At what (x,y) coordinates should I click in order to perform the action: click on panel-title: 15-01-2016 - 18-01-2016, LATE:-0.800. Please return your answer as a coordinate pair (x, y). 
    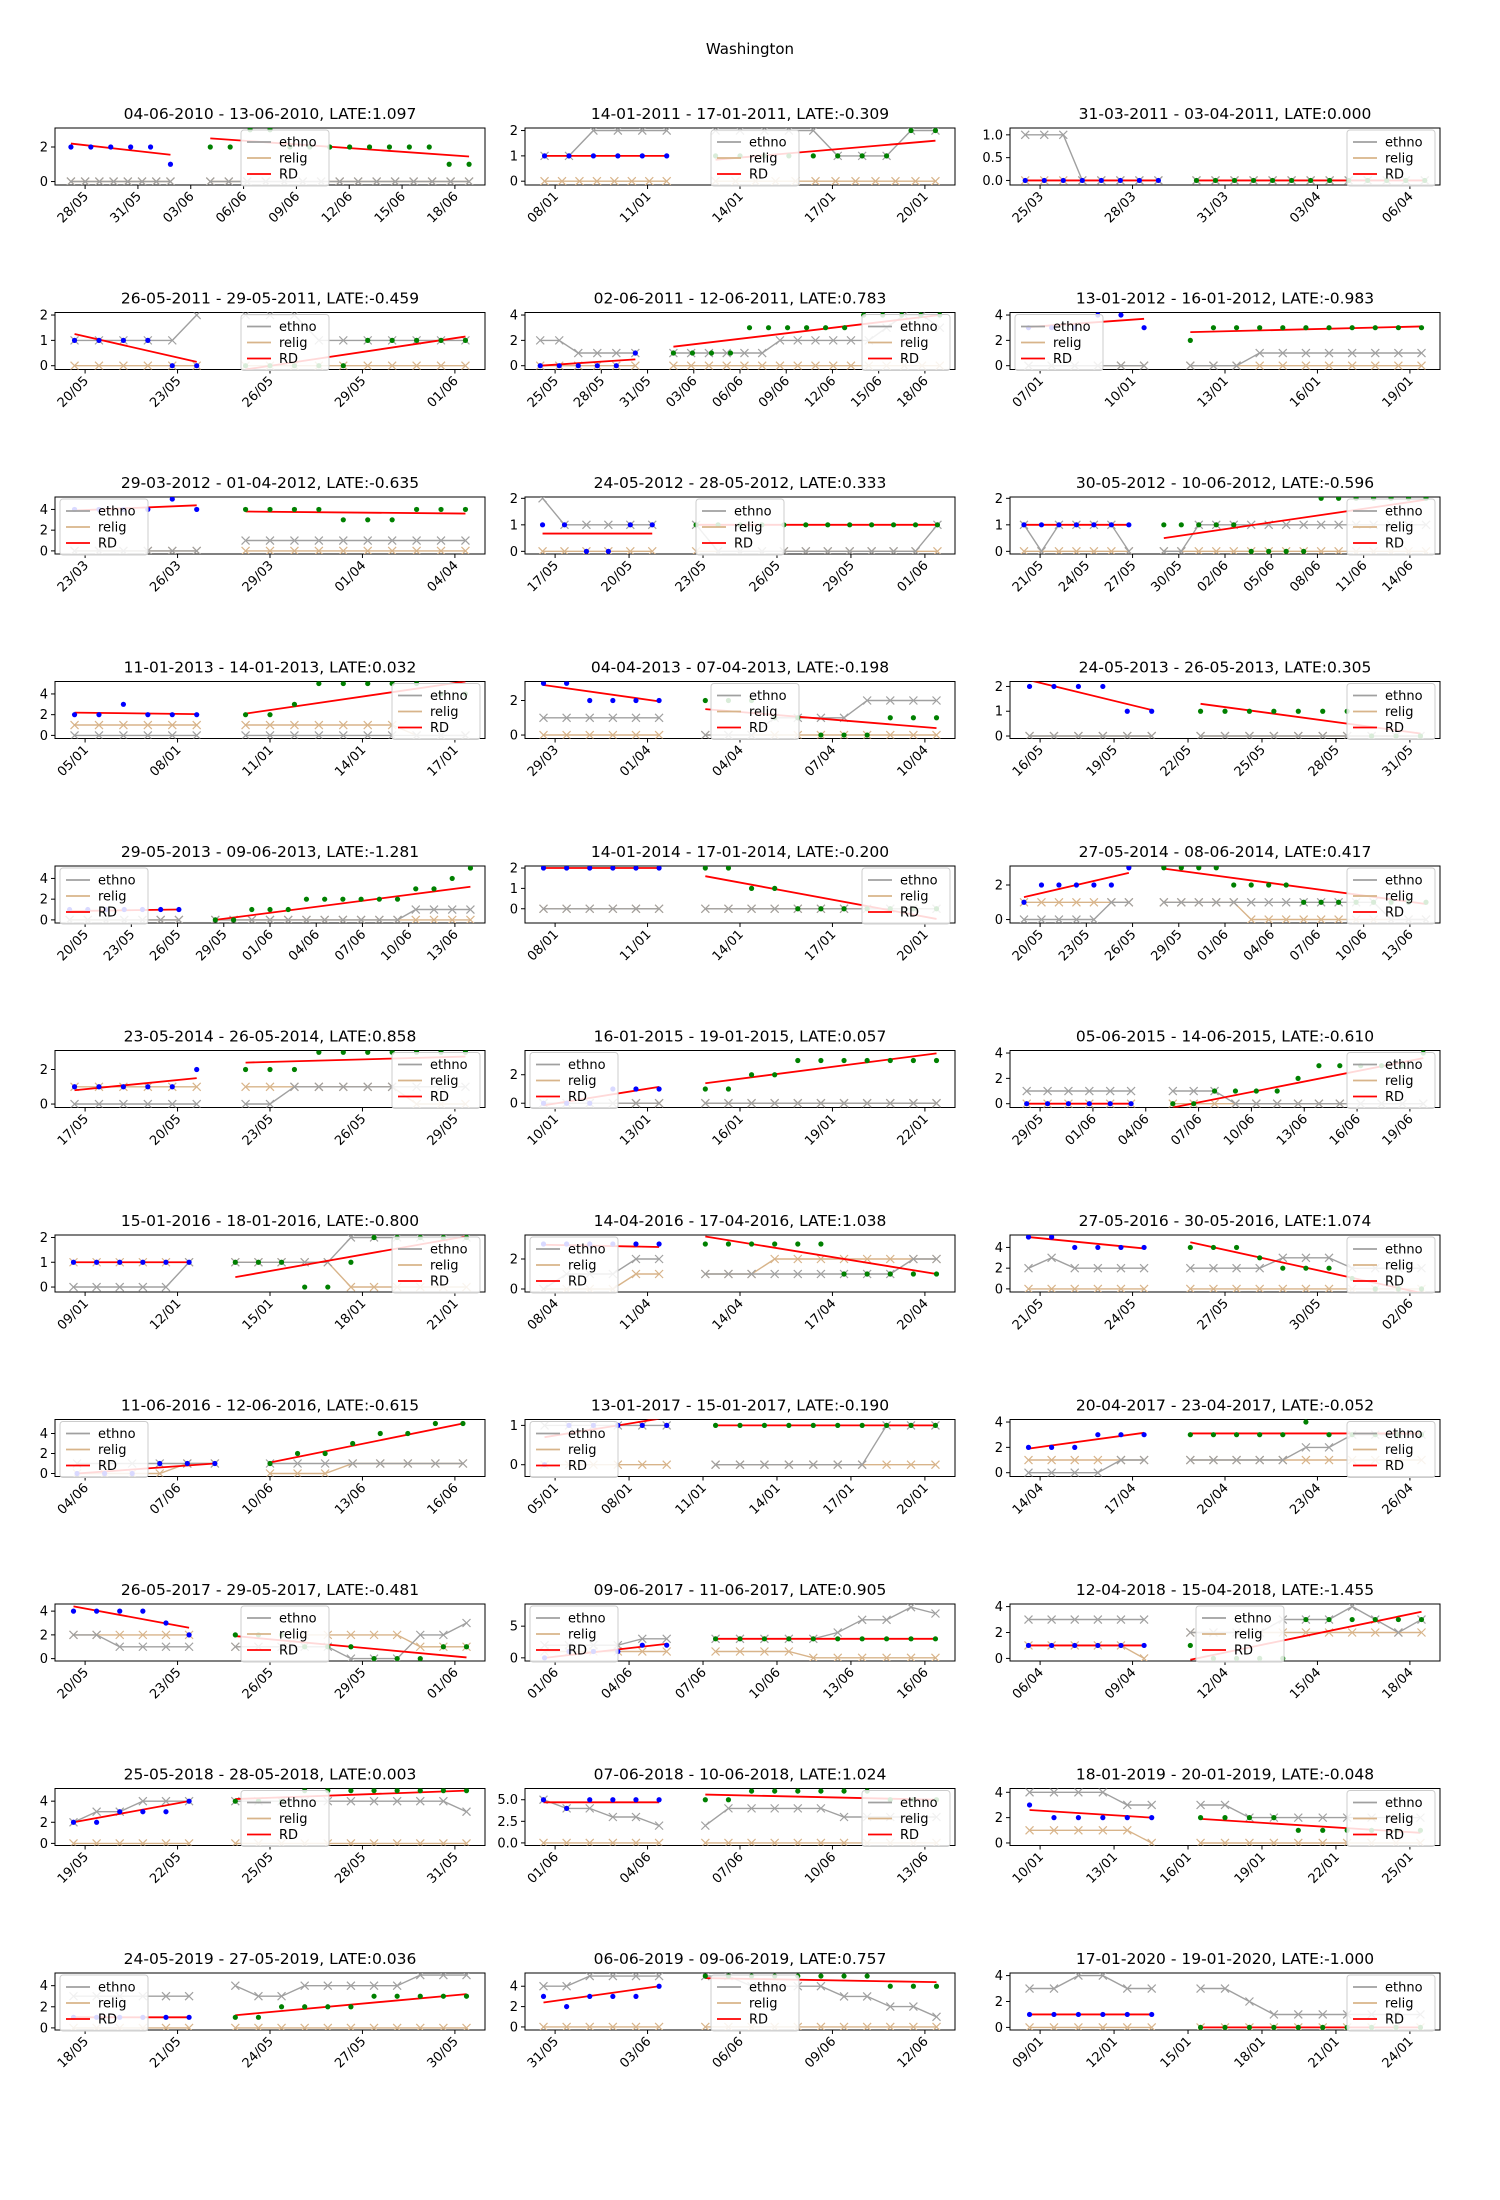
    Looking at the image, I should click on (270, 1221).